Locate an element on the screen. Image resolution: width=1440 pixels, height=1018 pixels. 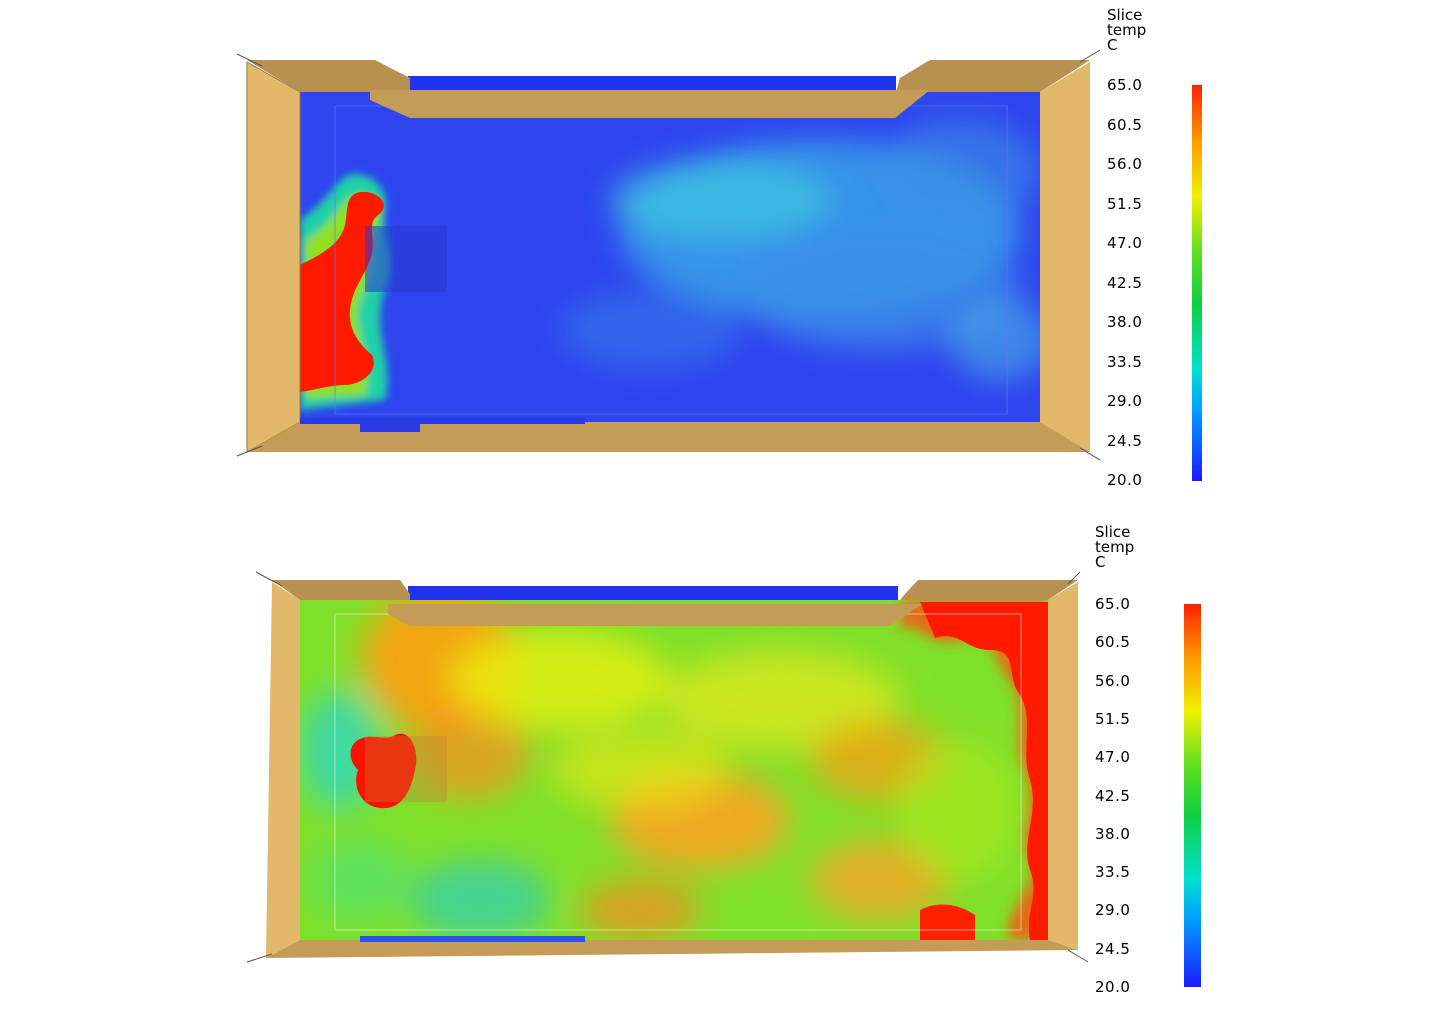
bottom-legend-line-3: C is located at coordinates (1100, 562).